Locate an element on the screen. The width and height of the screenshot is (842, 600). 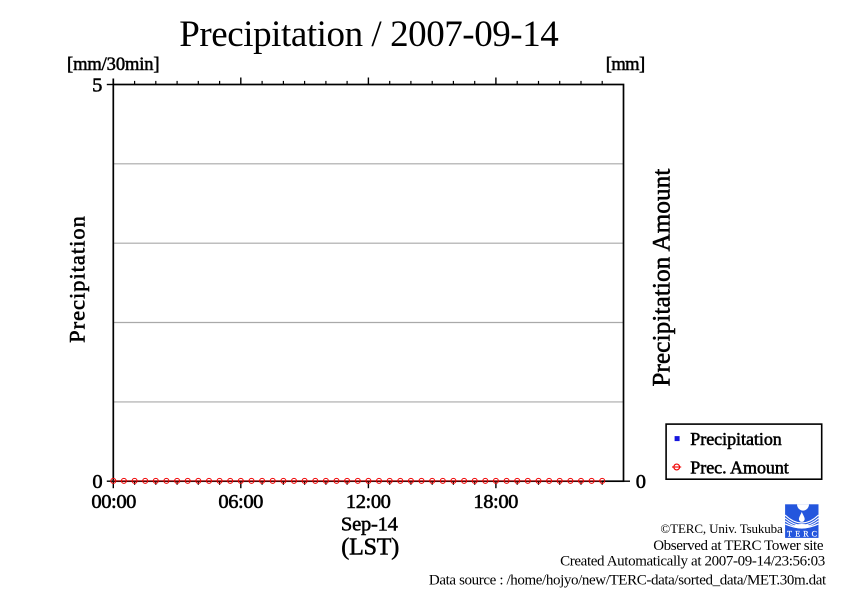
svg-text: Precipitation / 2007-09-14 is located at coordinates (369, 34).